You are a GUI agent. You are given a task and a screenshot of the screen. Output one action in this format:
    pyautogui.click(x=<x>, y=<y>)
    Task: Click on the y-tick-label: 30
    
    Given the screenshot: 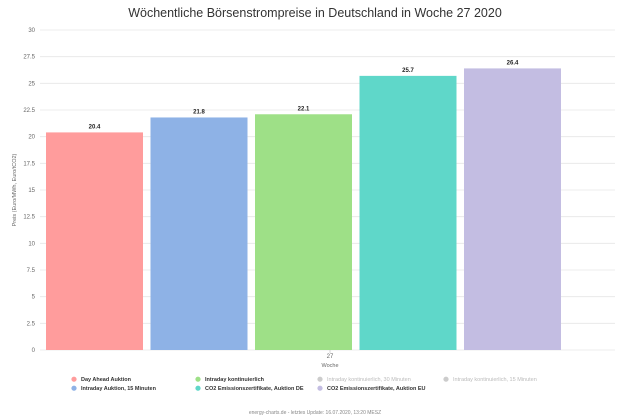 What is the action you would take?
    pyautogui.click(x=31, y=31)
    